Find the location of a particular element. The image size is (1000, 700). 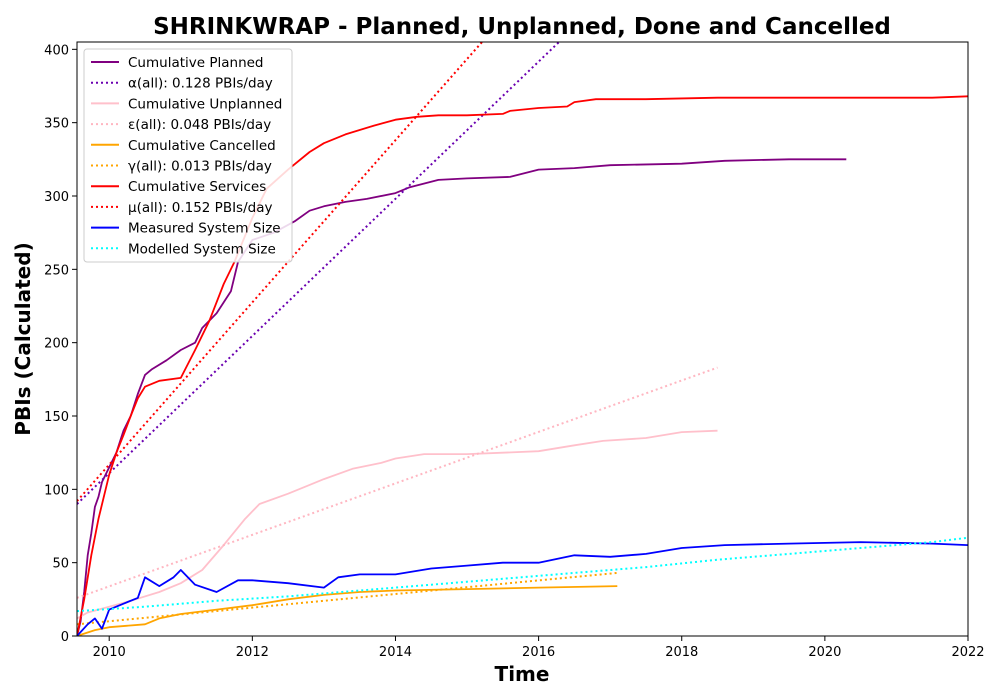

legend-label-9: Modelled System Size is located at coordinates (202, 249).